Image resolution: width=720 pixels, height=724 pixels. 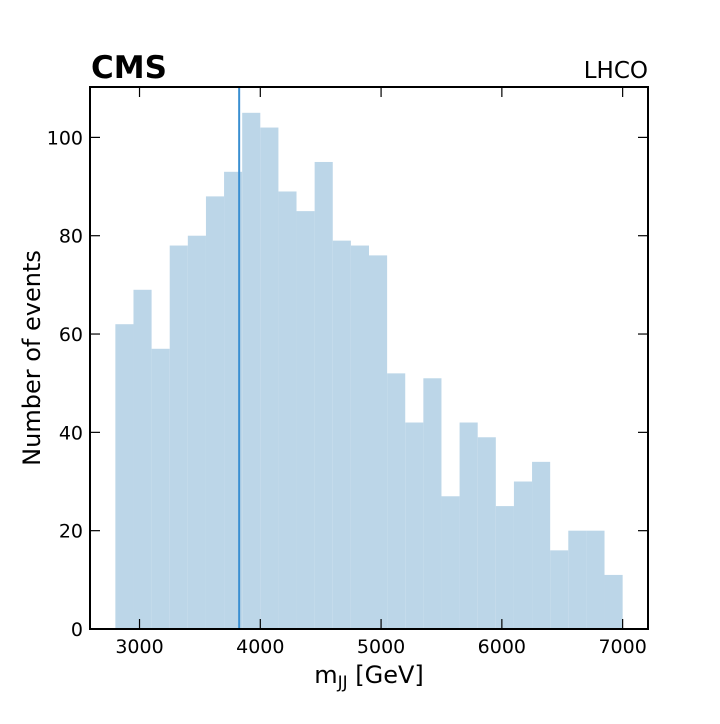 What do you see at coordinates (502, 647) in the screenshot?
I see `x-tick-label: 6000` at bounding box center [502, 647].